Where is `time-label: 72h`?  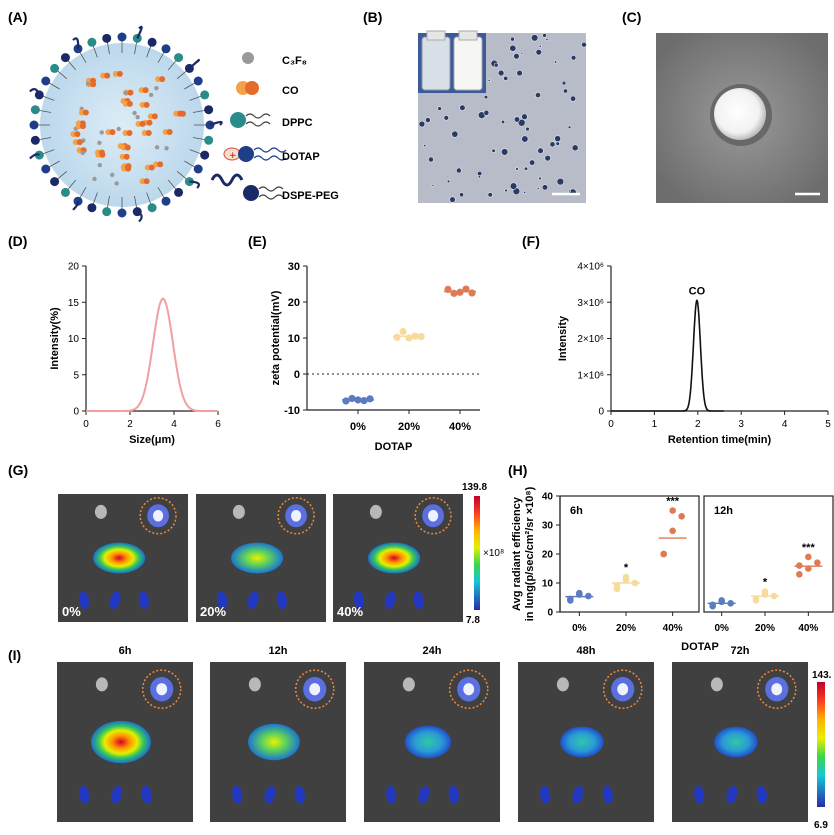 time-label: 72h is located at coordinates (740, 651).